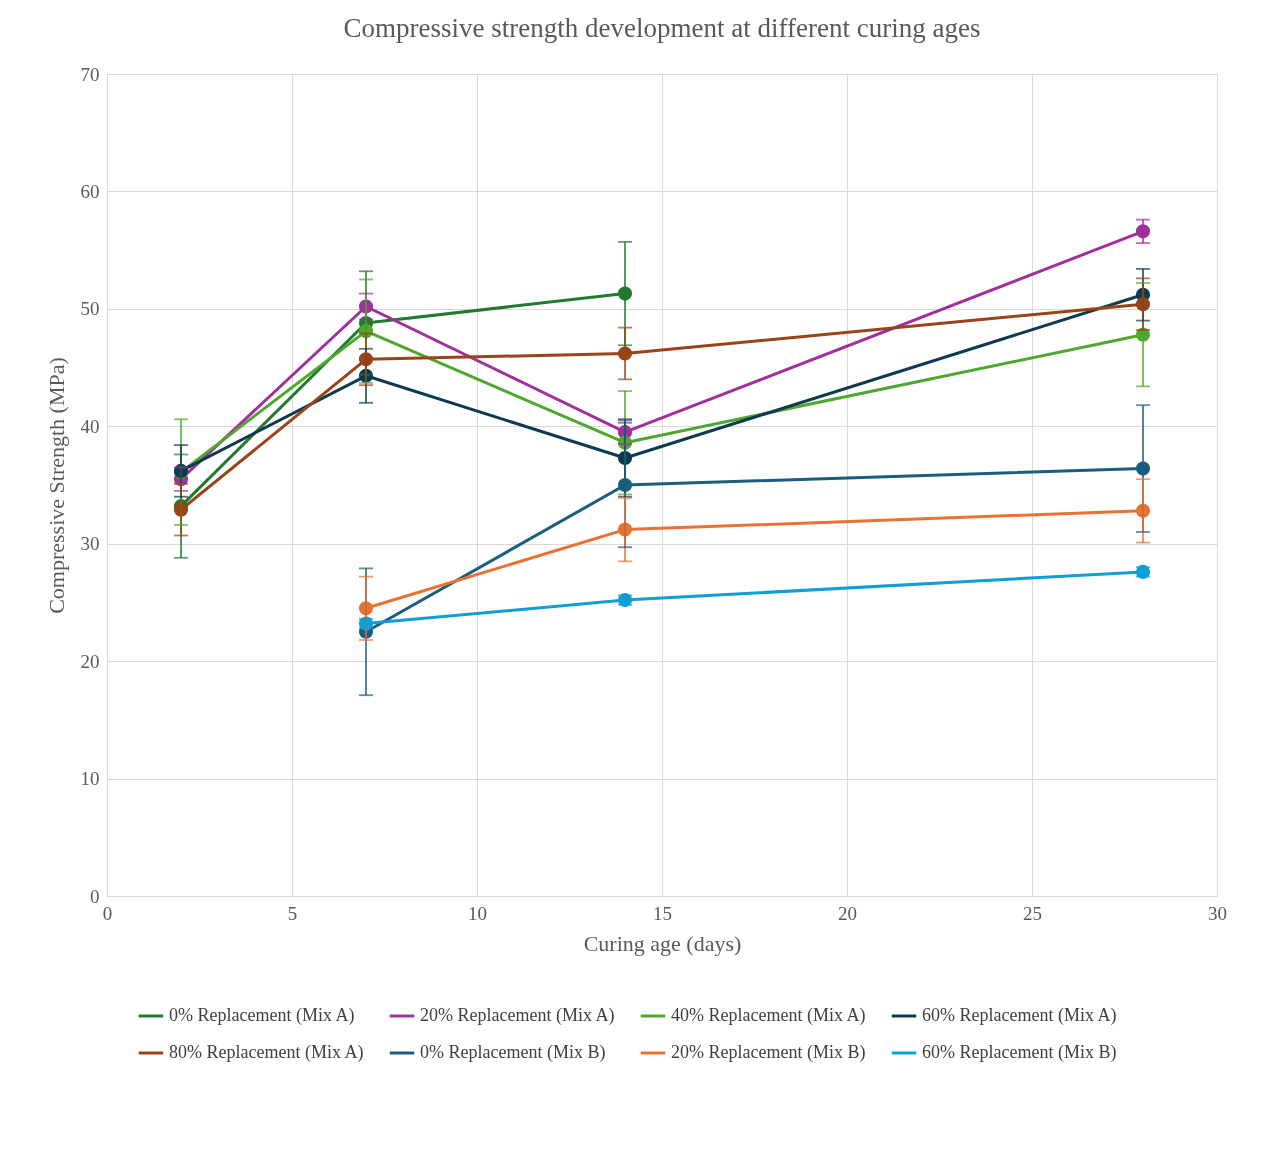  Describe the element at coordinates (90, 309) in the screenshot. I see `y-tick-label: 50` at that location.